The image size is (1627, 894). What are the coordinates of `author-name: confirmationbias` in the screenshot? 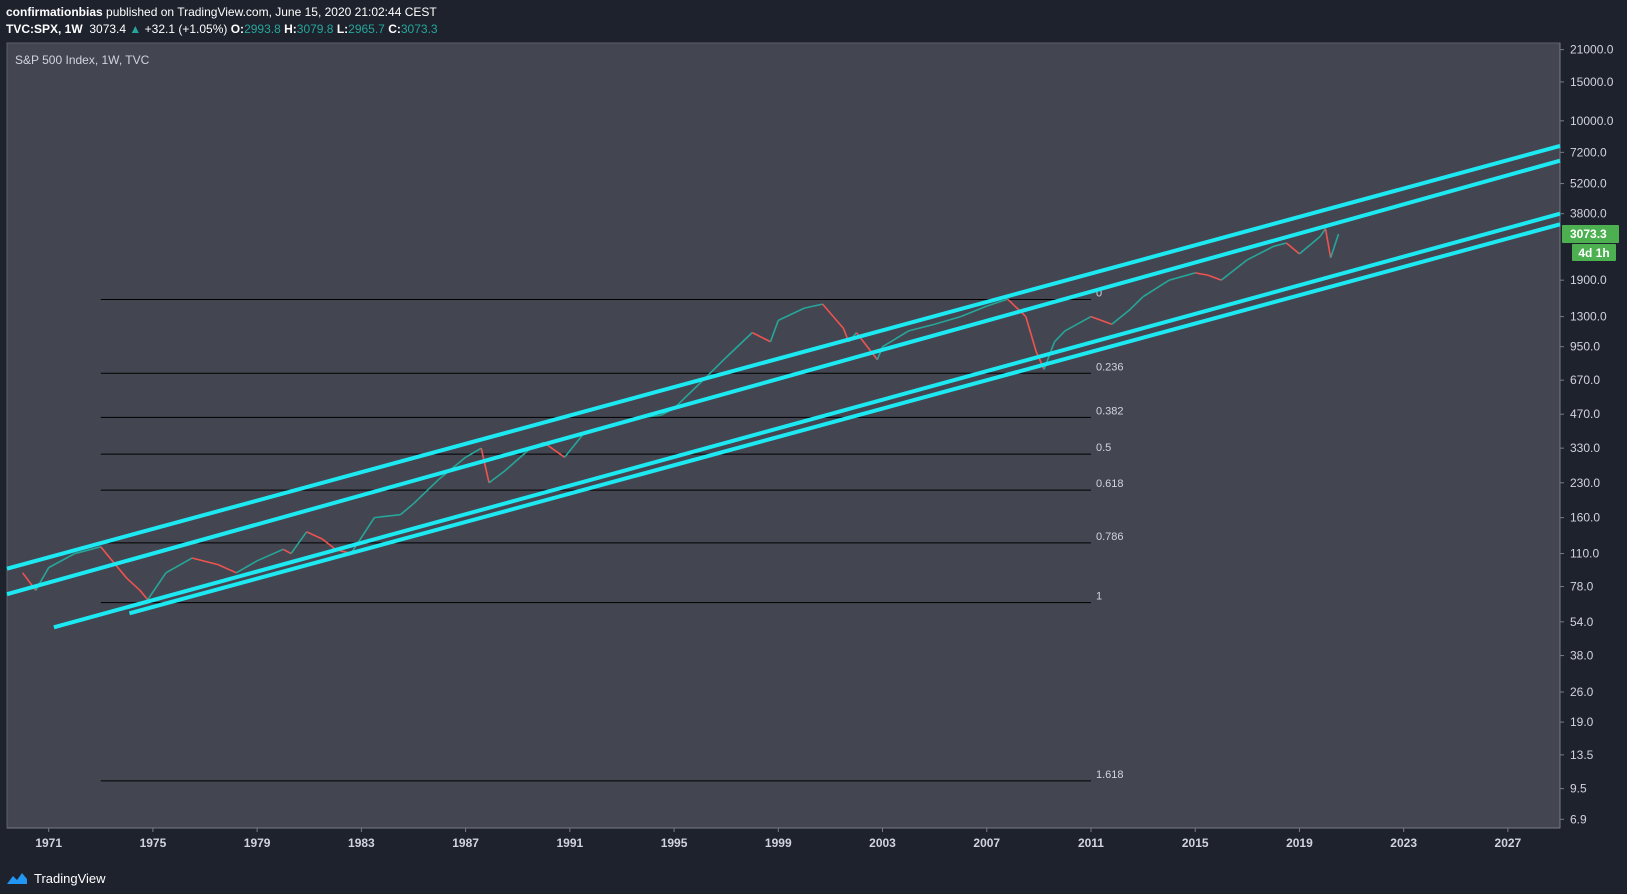 It's located at (54, 12).